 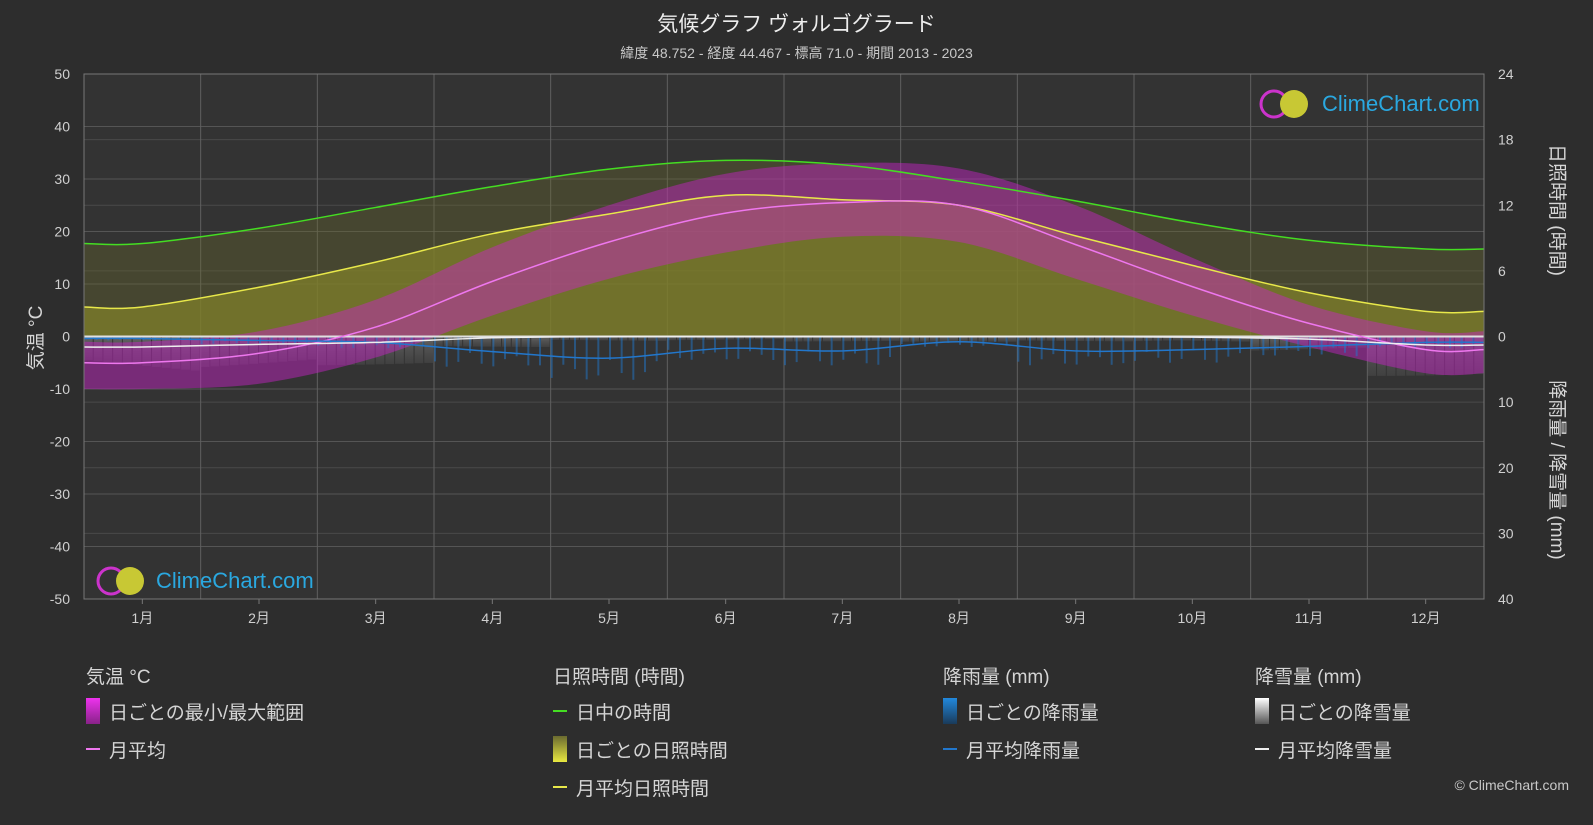 What do you see at coordinates (796, 24) in the screenshot?
I see `chart-title: 気候グラフ ヴォルゴグラード` at bounding box center [796, 24].